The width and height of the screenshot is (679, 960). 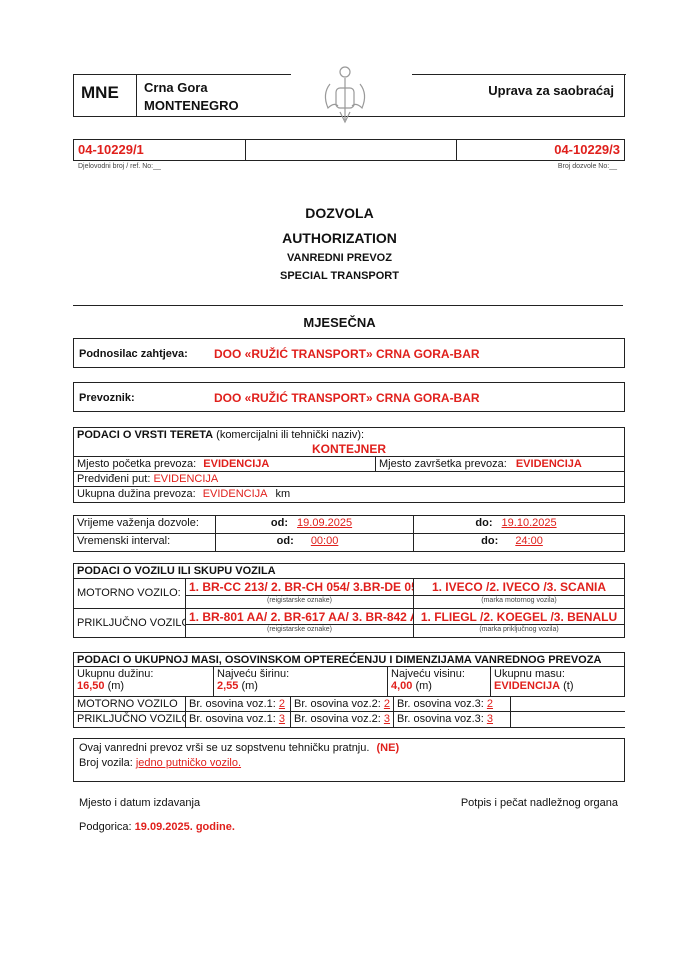 I want to click on trailer-label: PRIKLJUČNO VOZILO:, so click(x=130, y=623).